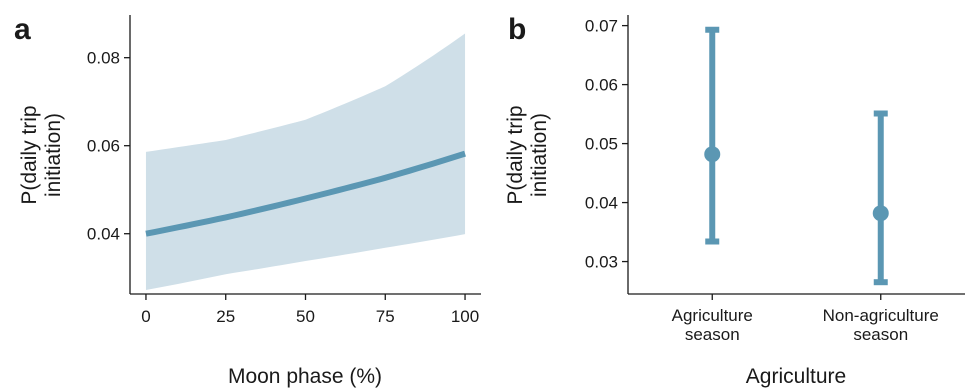 The image size is (969, 390). I want to click on x-tick-label: 75, so click(385, 316).